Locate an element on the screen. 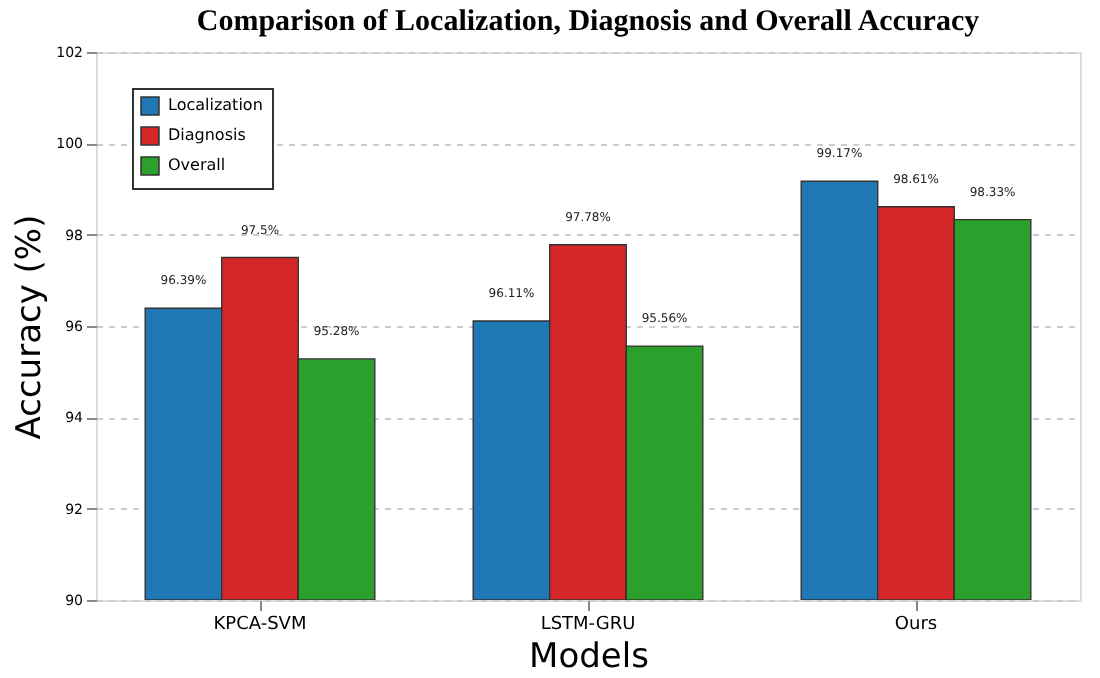 The image size is (1100, 678). x-axis-title: Models is located at coordinates (589, 657).